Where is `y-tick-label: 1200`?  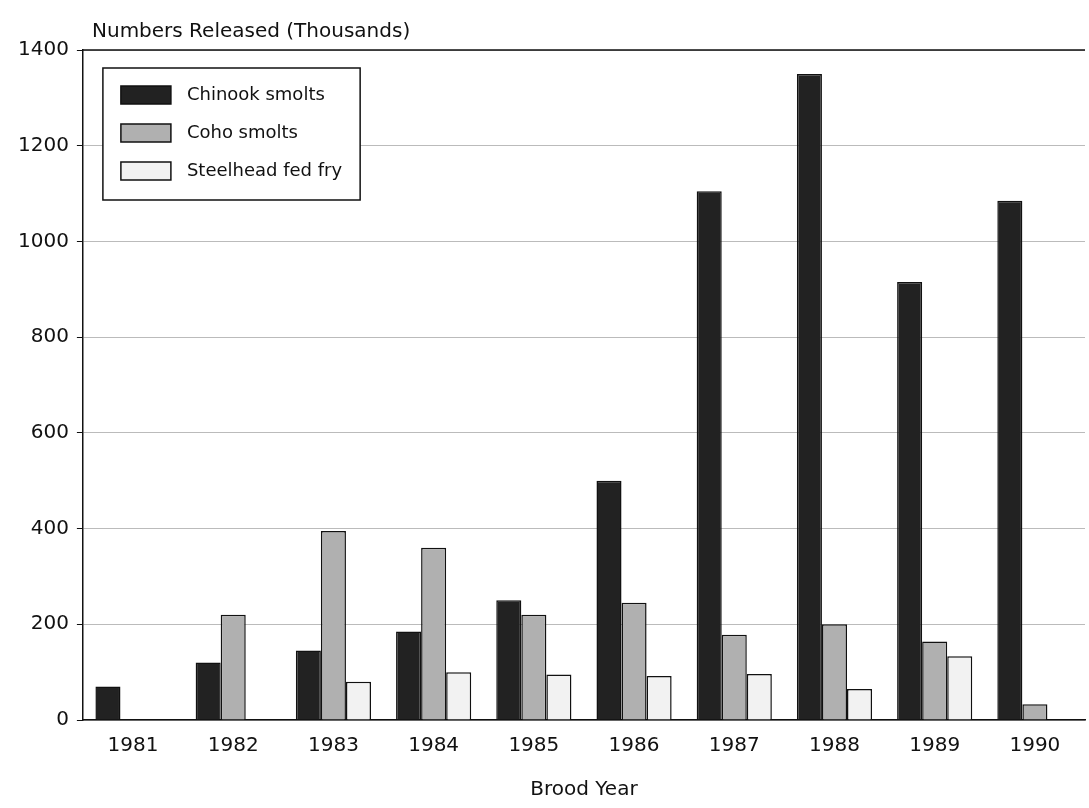
y-tick-label: 1200 is located at coordinates (43, 143).